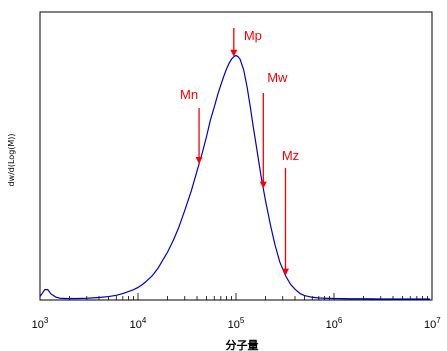  I want to click on x-axis-label: 分子量, so click(242, 344).